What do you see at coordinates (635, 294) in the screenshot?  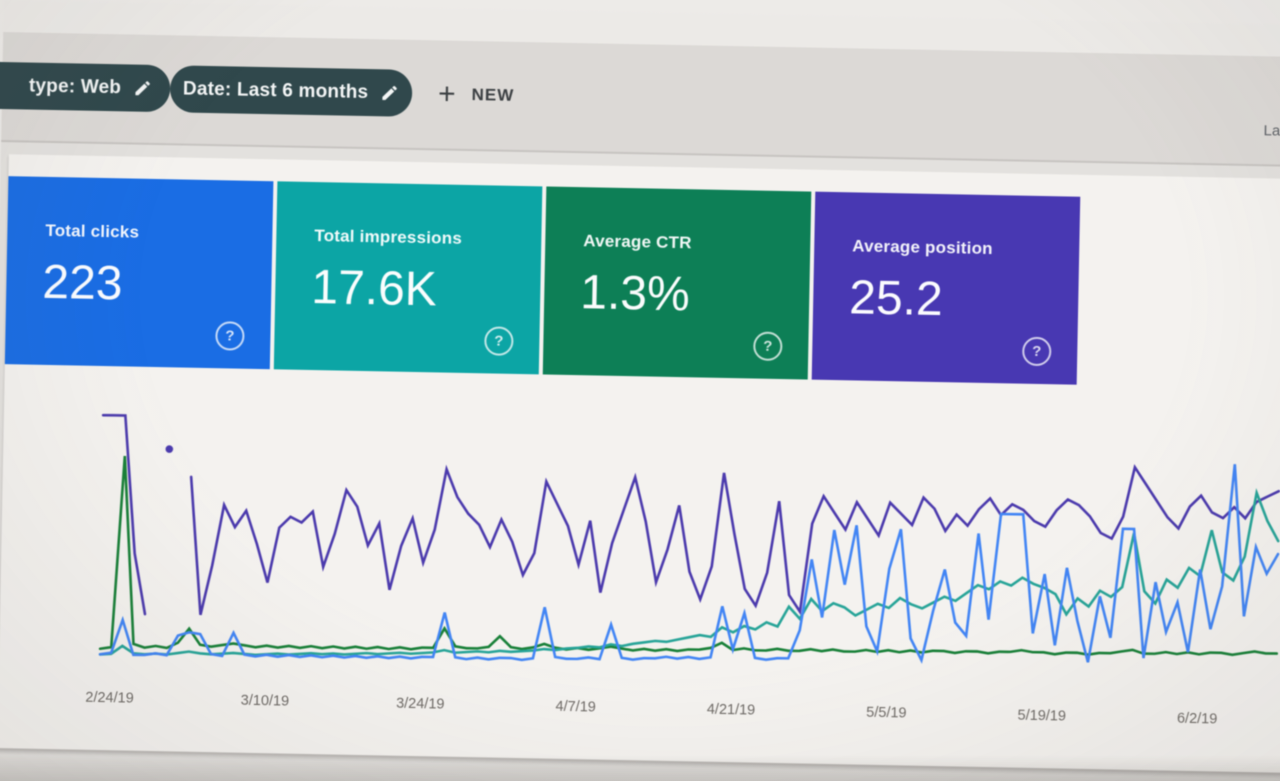 I see `card-value: 1.3%` at bounding box center [635, 294].